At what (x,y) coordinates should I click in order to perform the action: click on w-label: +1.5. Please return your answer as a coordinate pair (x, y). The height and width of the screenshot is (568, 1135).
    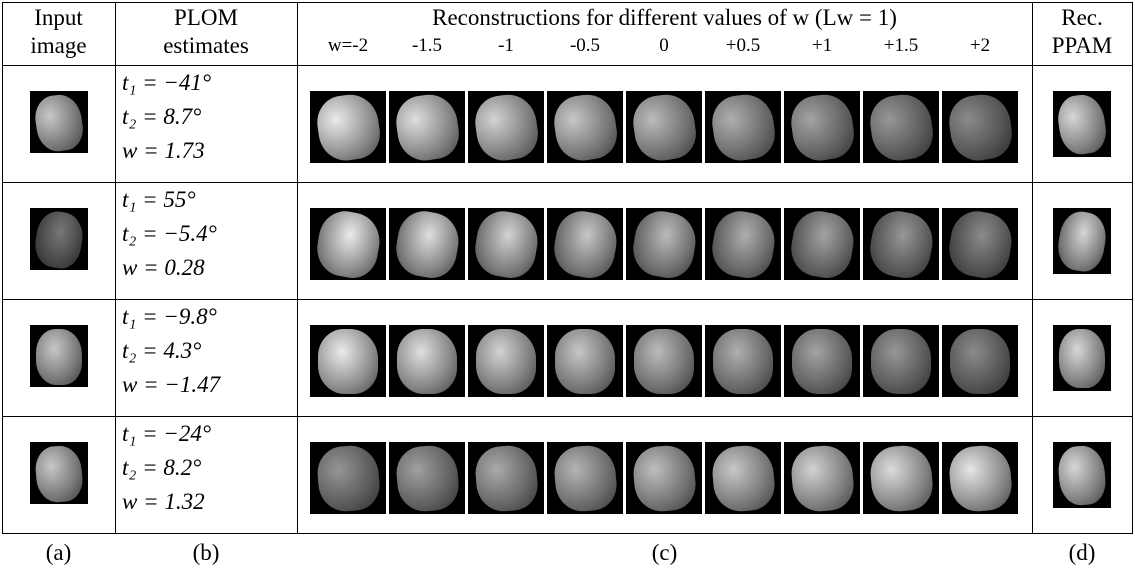
    Looking at the image, I should click on (901, 45).